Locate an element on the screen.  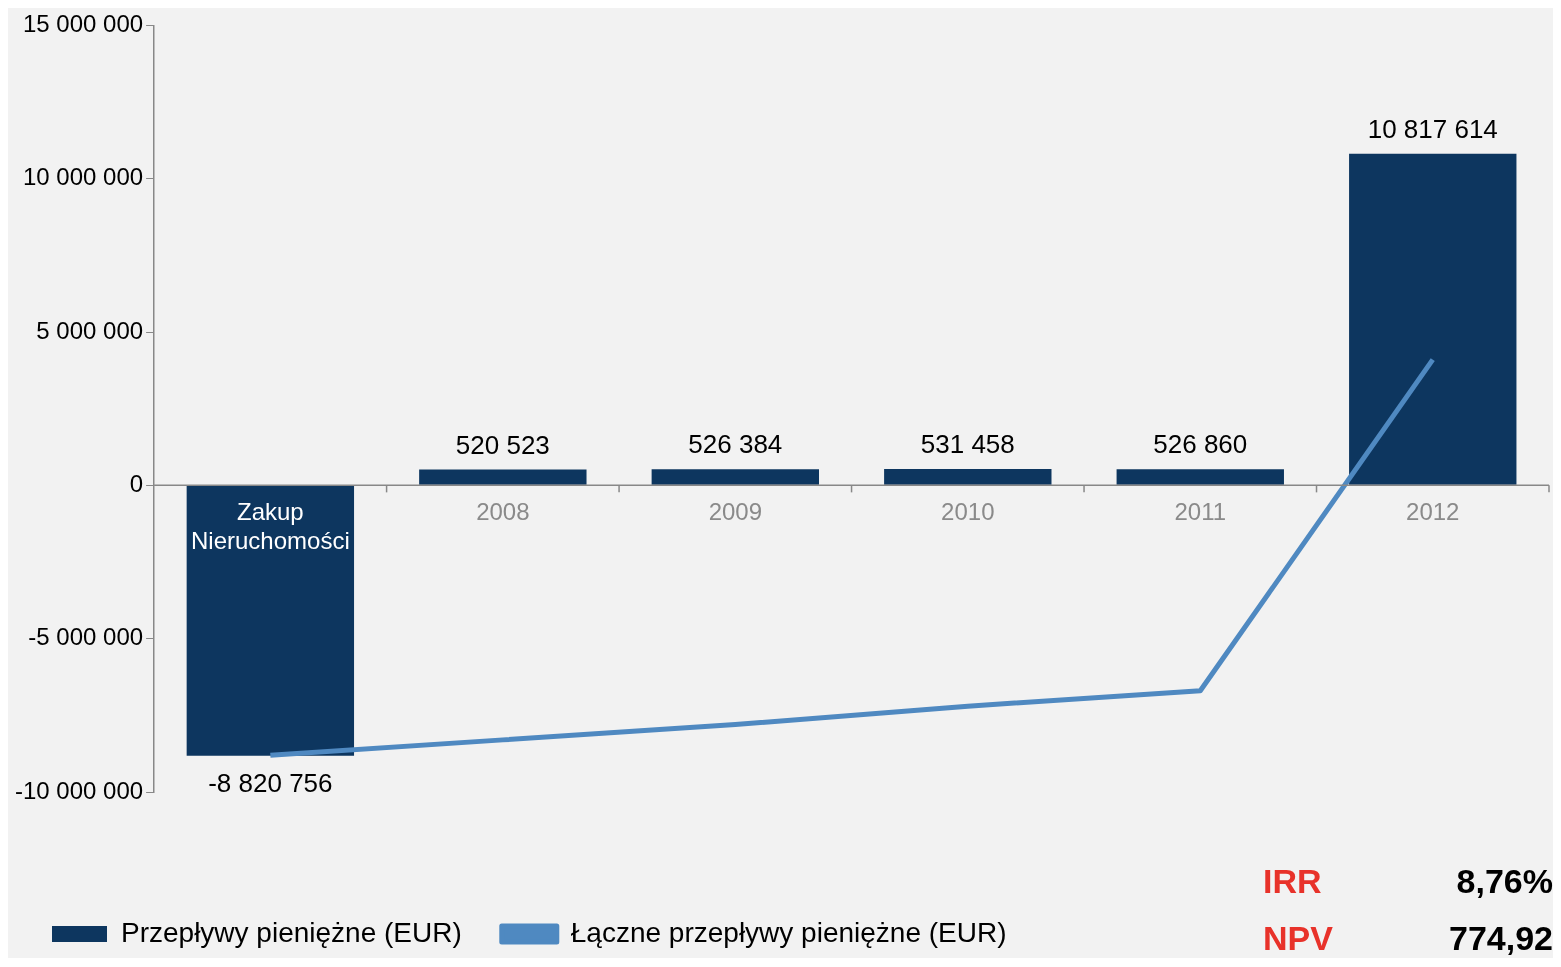
y-tick-label: 10 000 000 is located at coordinates (83, 177).